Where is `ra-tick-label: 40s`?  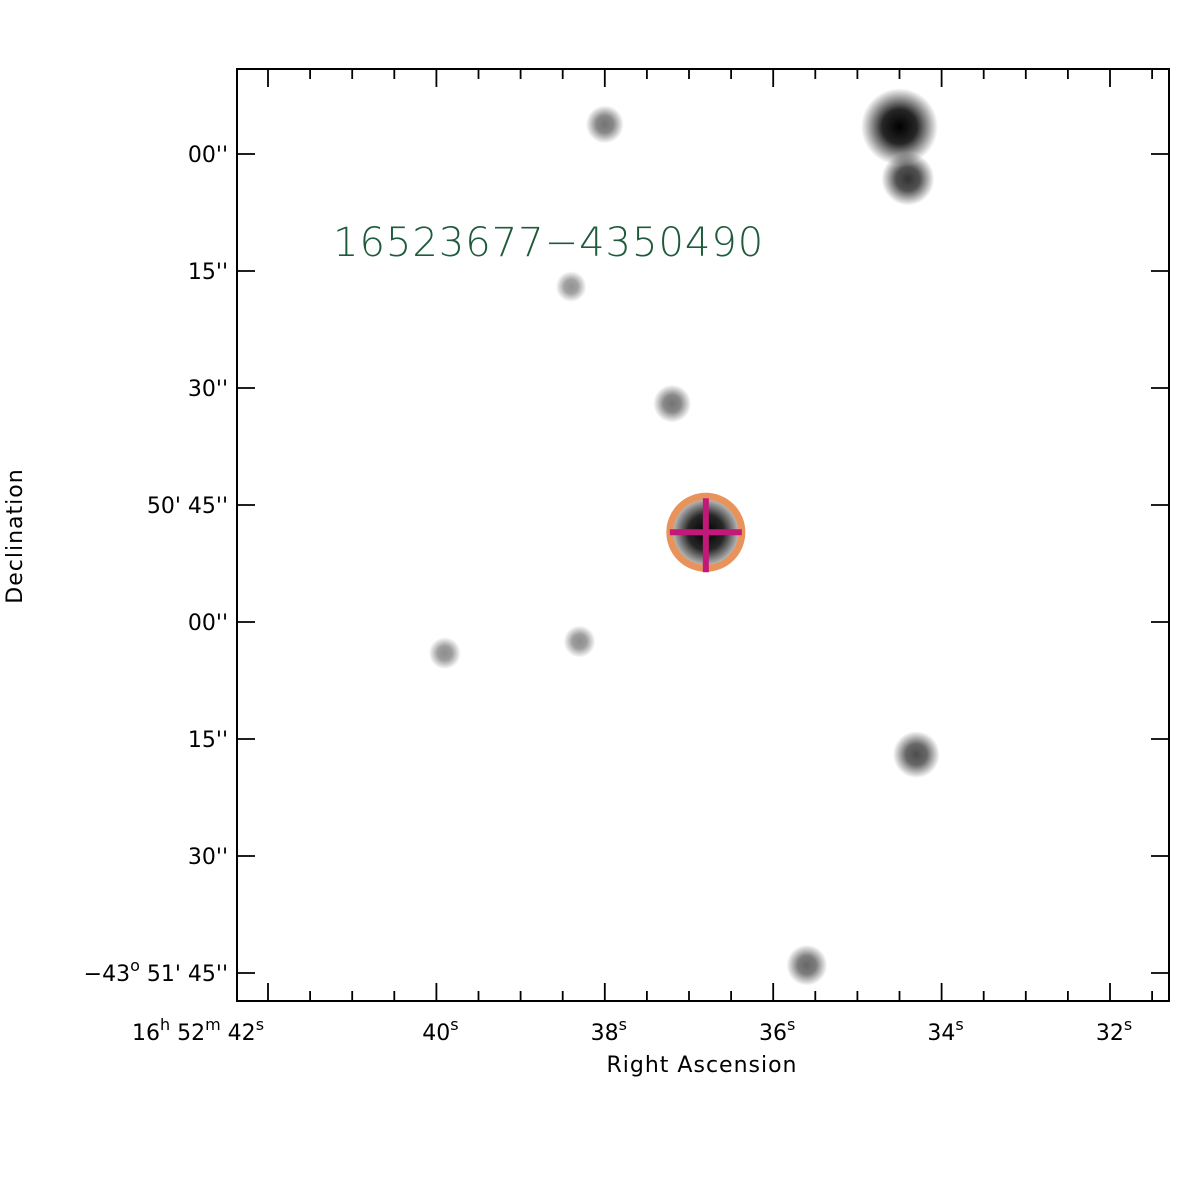 ra-tick-label: 40s is located at coordinates (440, 1030).